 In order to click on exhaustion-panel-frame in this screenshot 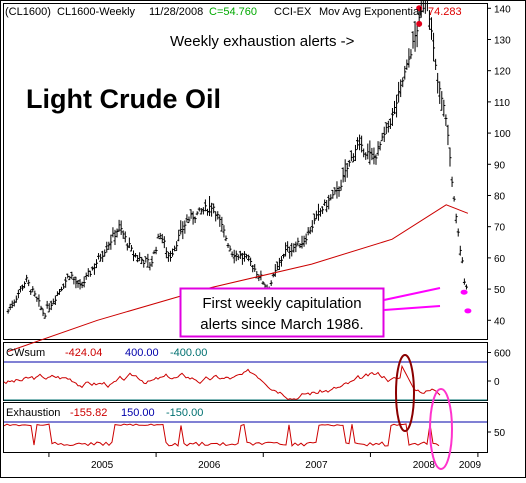, I will do `click(245, 427)`.